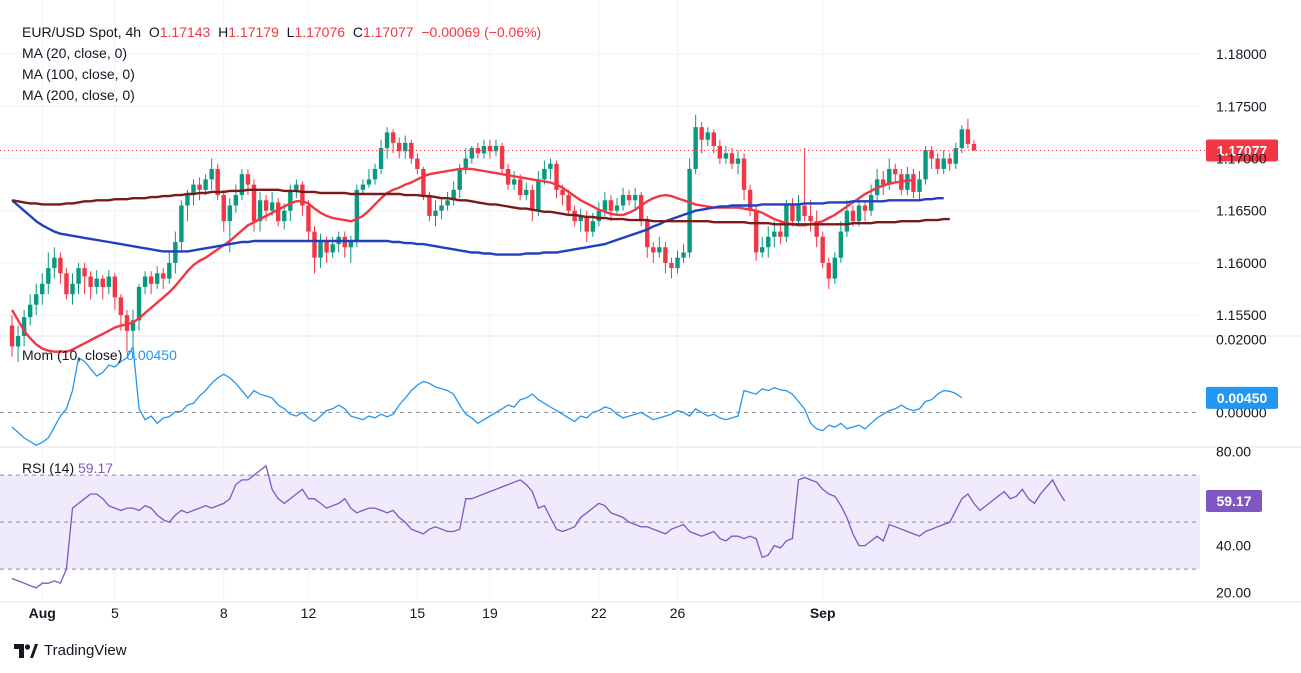  Describe the element at coordinates (432, 613) in the screenshot. I see `time-axis: Aug 5 8 12 15 19 22 26 Sep` at that location.